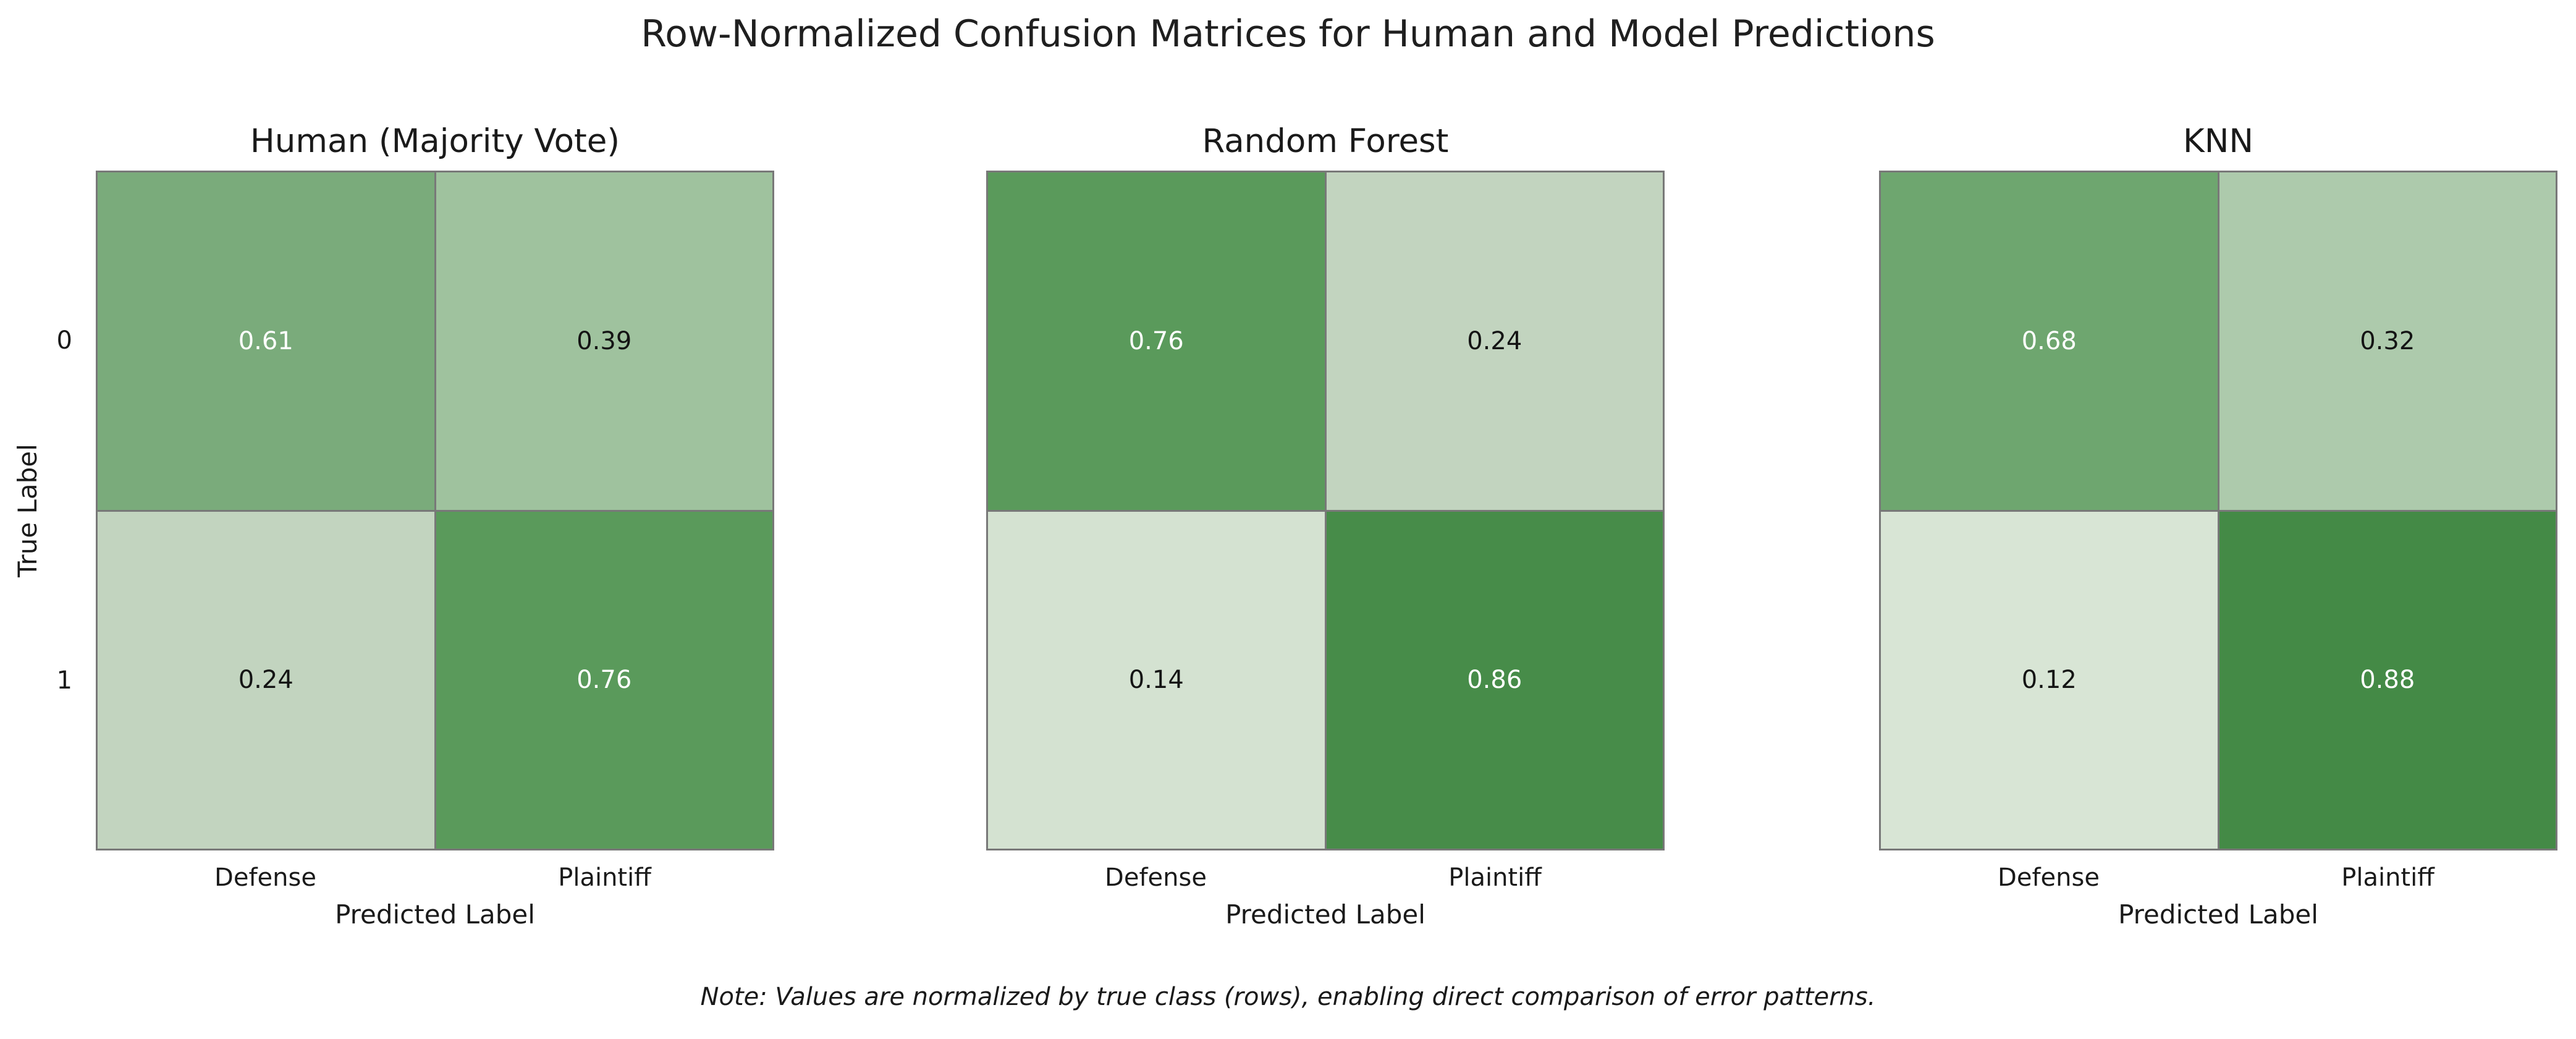 This screenshot has width=2576, height=1039. I want to click on panel-title: Human (Majority Vote), so click(435, 141).